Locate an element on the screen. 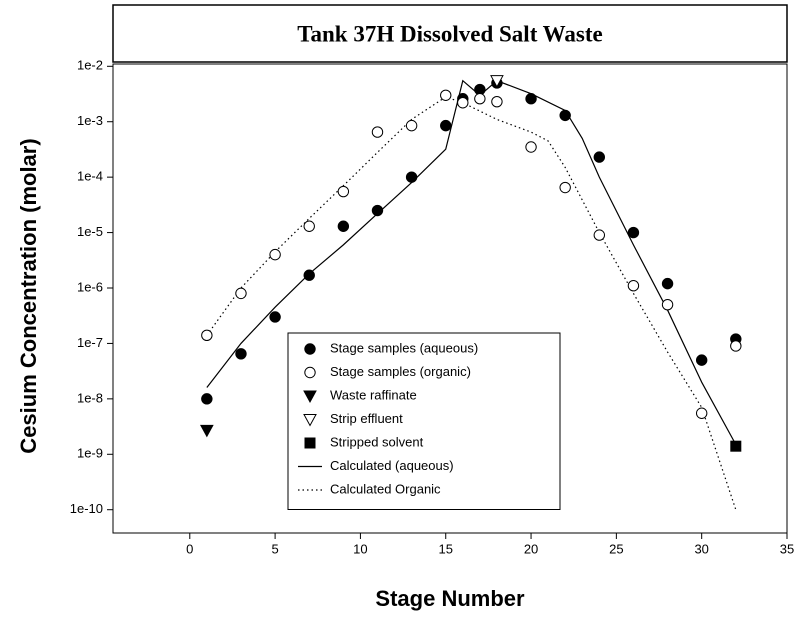 The image size is (799, 627). chart-title: Tank 37H Dissolved Salt Waste is located at coordinates (449, 33).